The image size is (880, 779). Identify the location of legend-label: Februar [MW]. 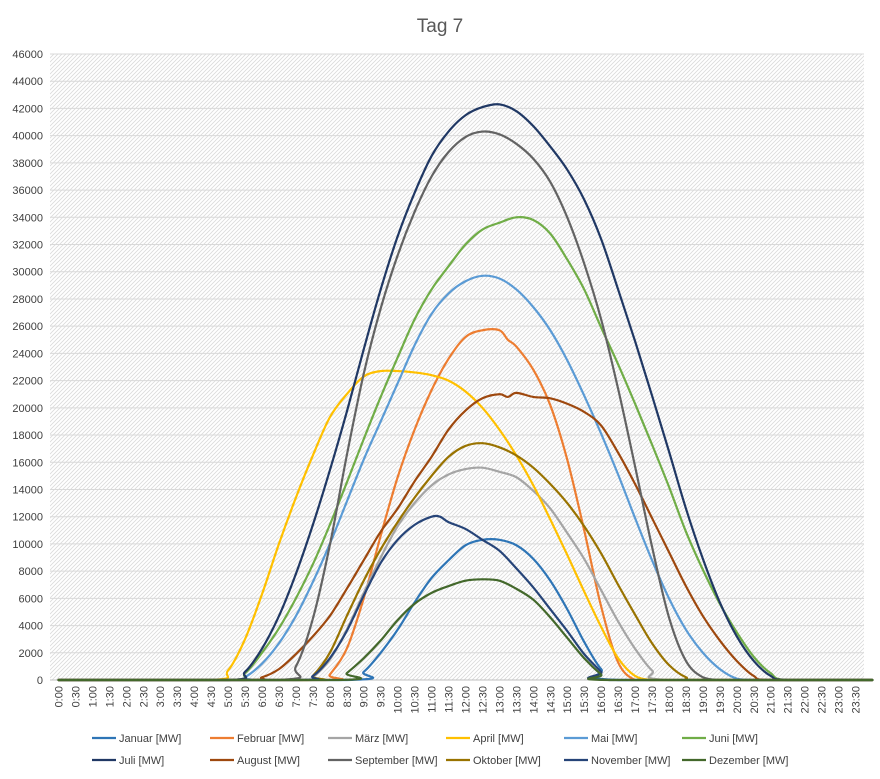
(270, 739).